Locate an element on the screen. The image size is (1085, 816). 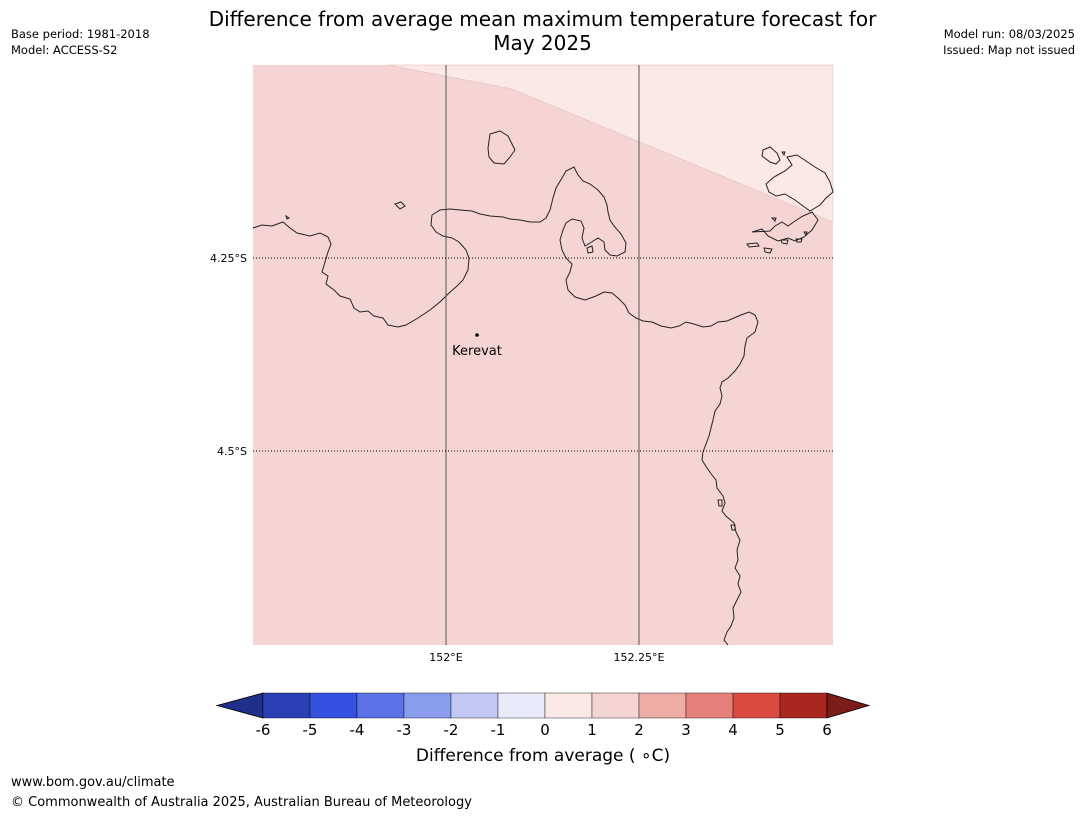
base-period-text: Base period: 1981-2018 is located at coordinates (80, 34).